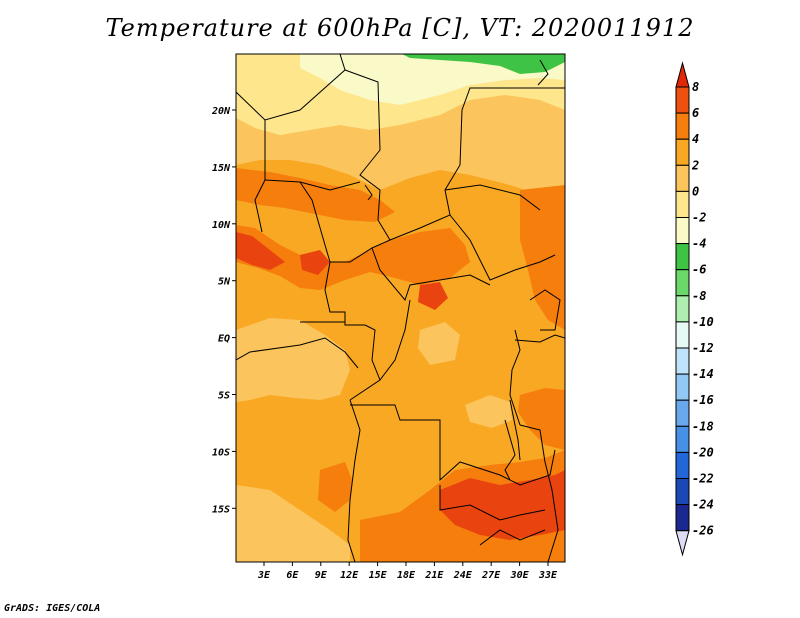 This screenshot has height=618, width=800. I want to click on colorbar-label: -22, so click(703, 479).